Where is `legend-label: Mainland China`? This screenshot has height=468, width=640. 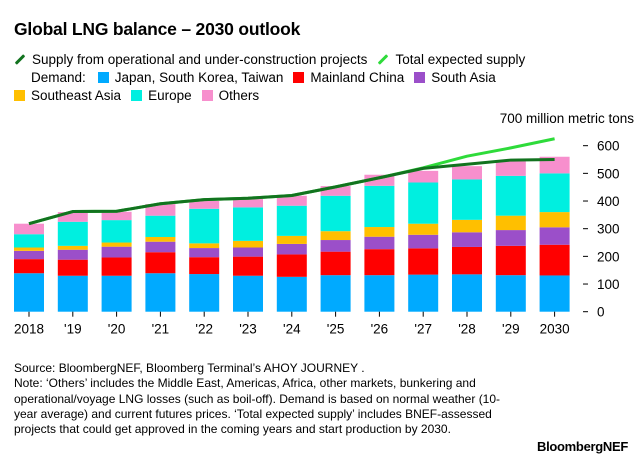 legend-label: Mainland China is located at coordinates (357, 77).